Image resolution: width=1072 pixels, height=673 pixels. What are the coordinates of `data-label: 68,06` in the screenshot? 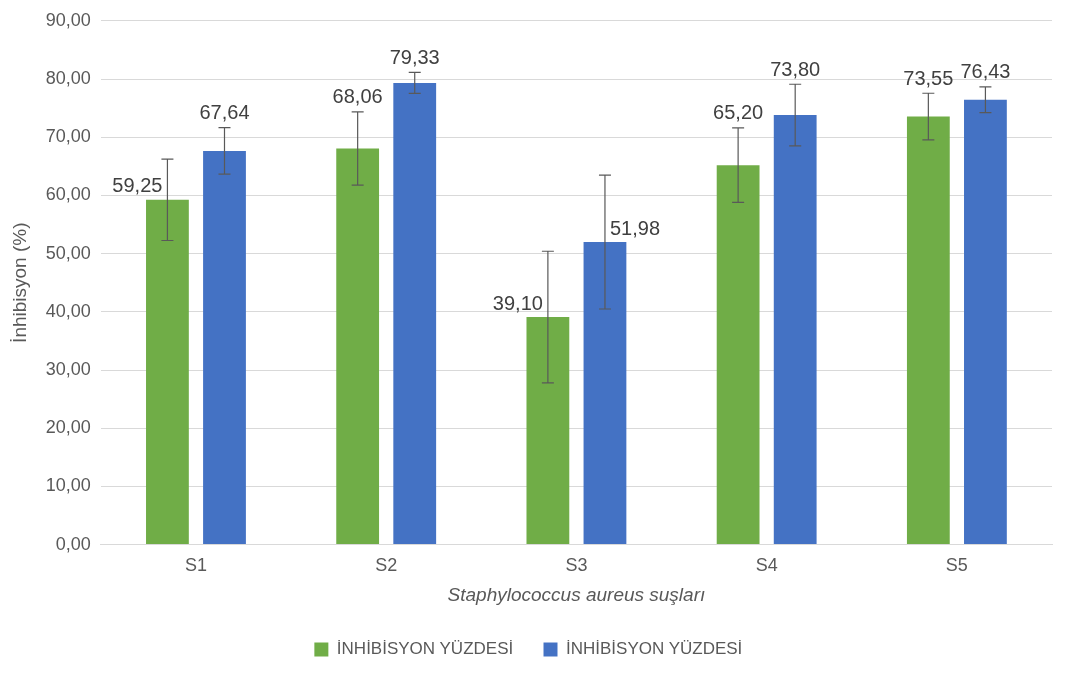 It's located at (357, 96).